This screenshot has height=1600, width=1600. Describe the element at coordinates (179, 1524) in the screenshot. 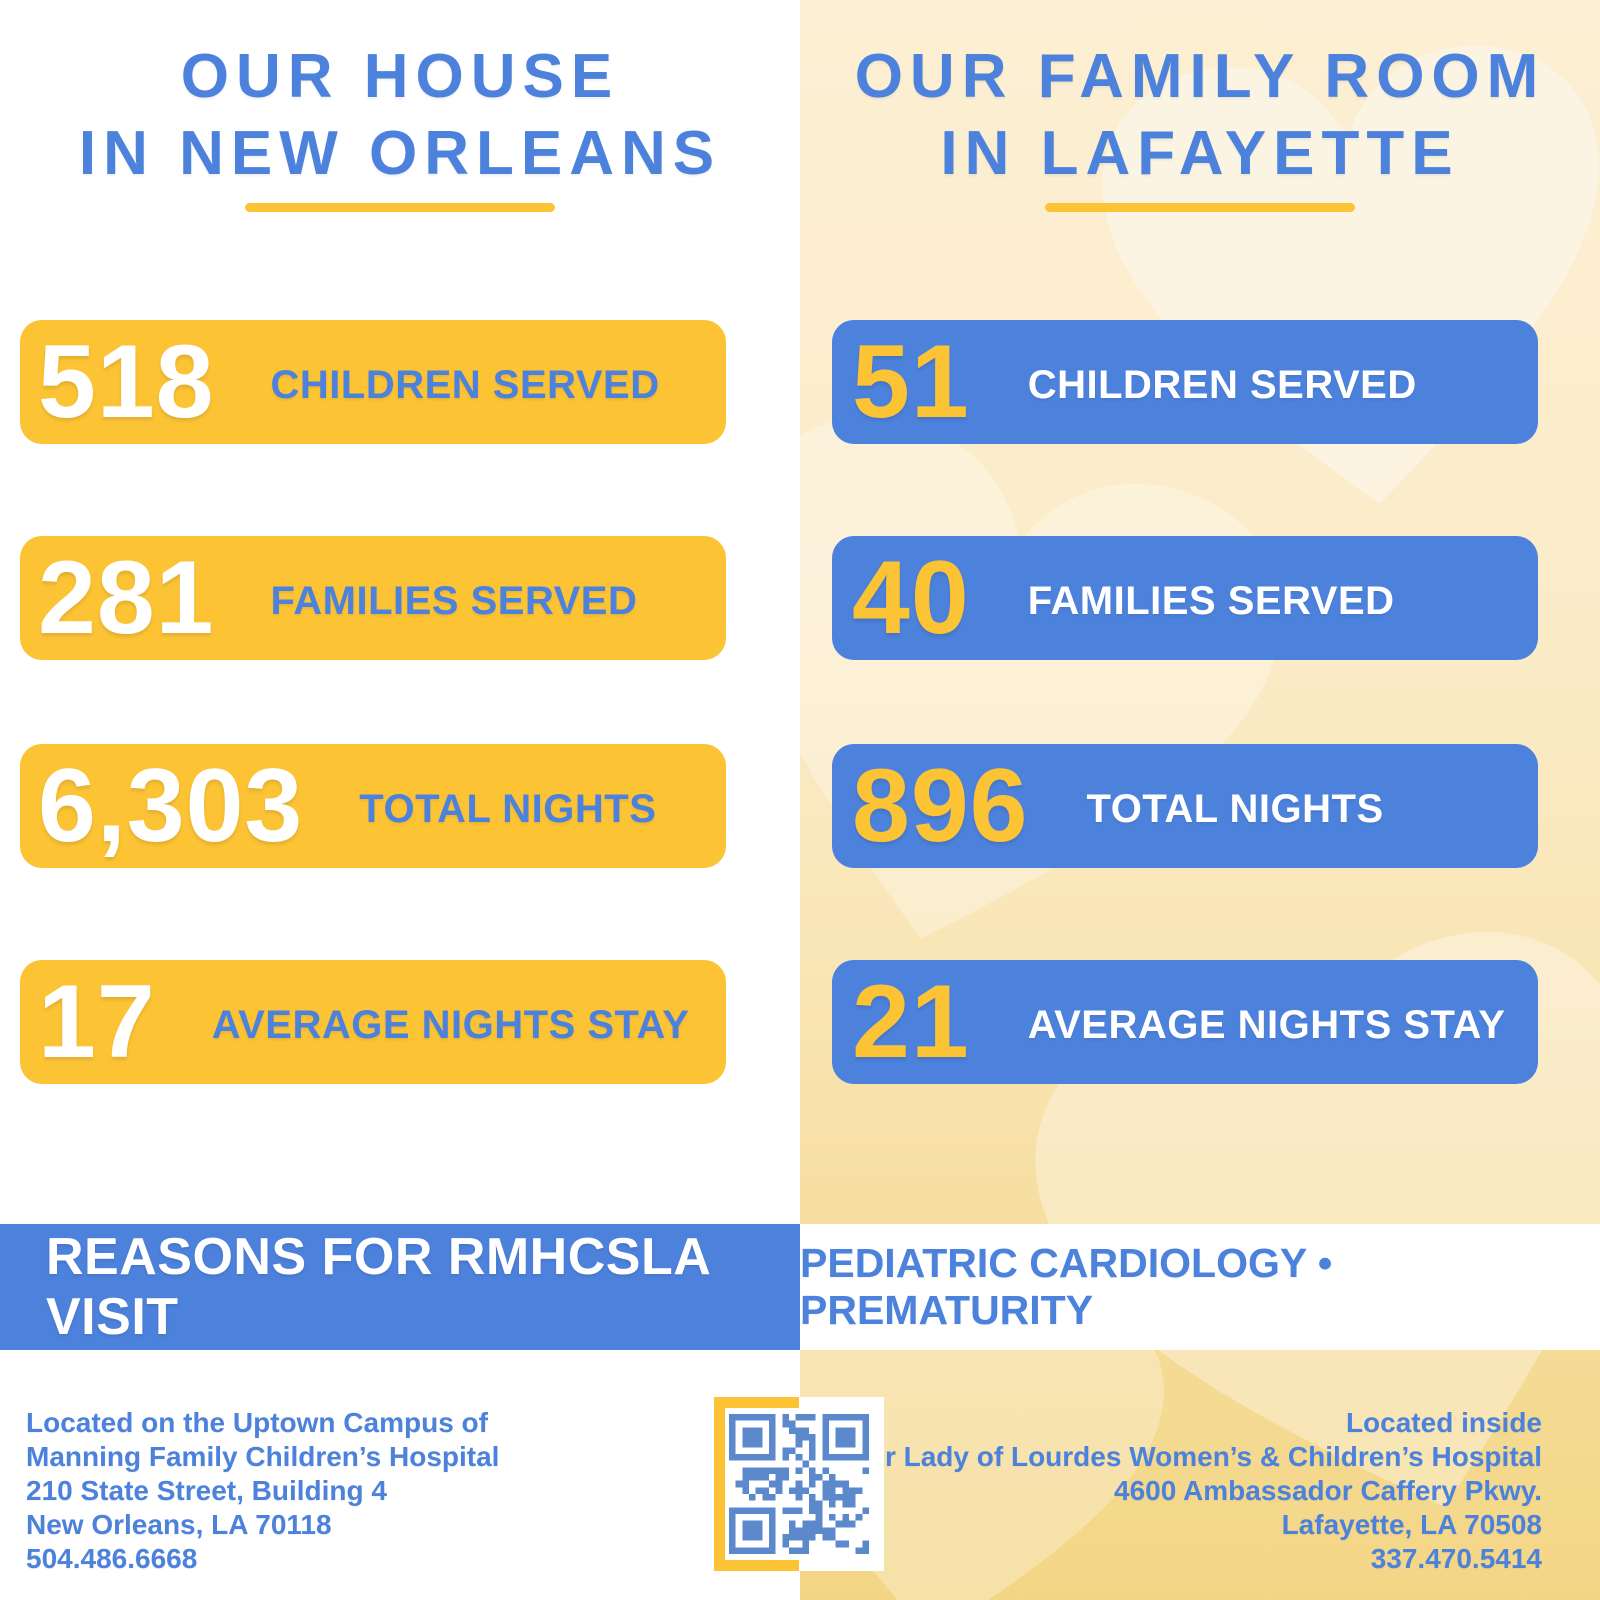

I see `address-line: New Orleans, LA 70118` at that location.